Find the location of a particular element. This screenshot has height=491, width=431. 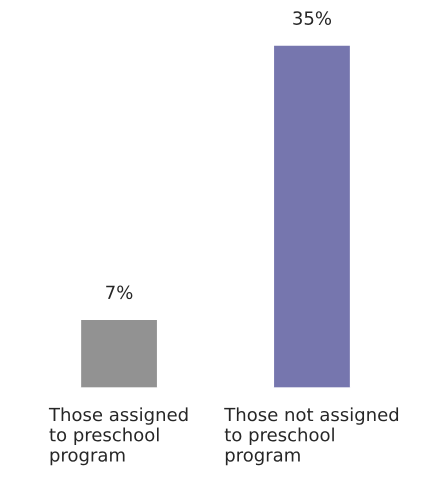

data-label: 7% is located at coordinates (119, 293).